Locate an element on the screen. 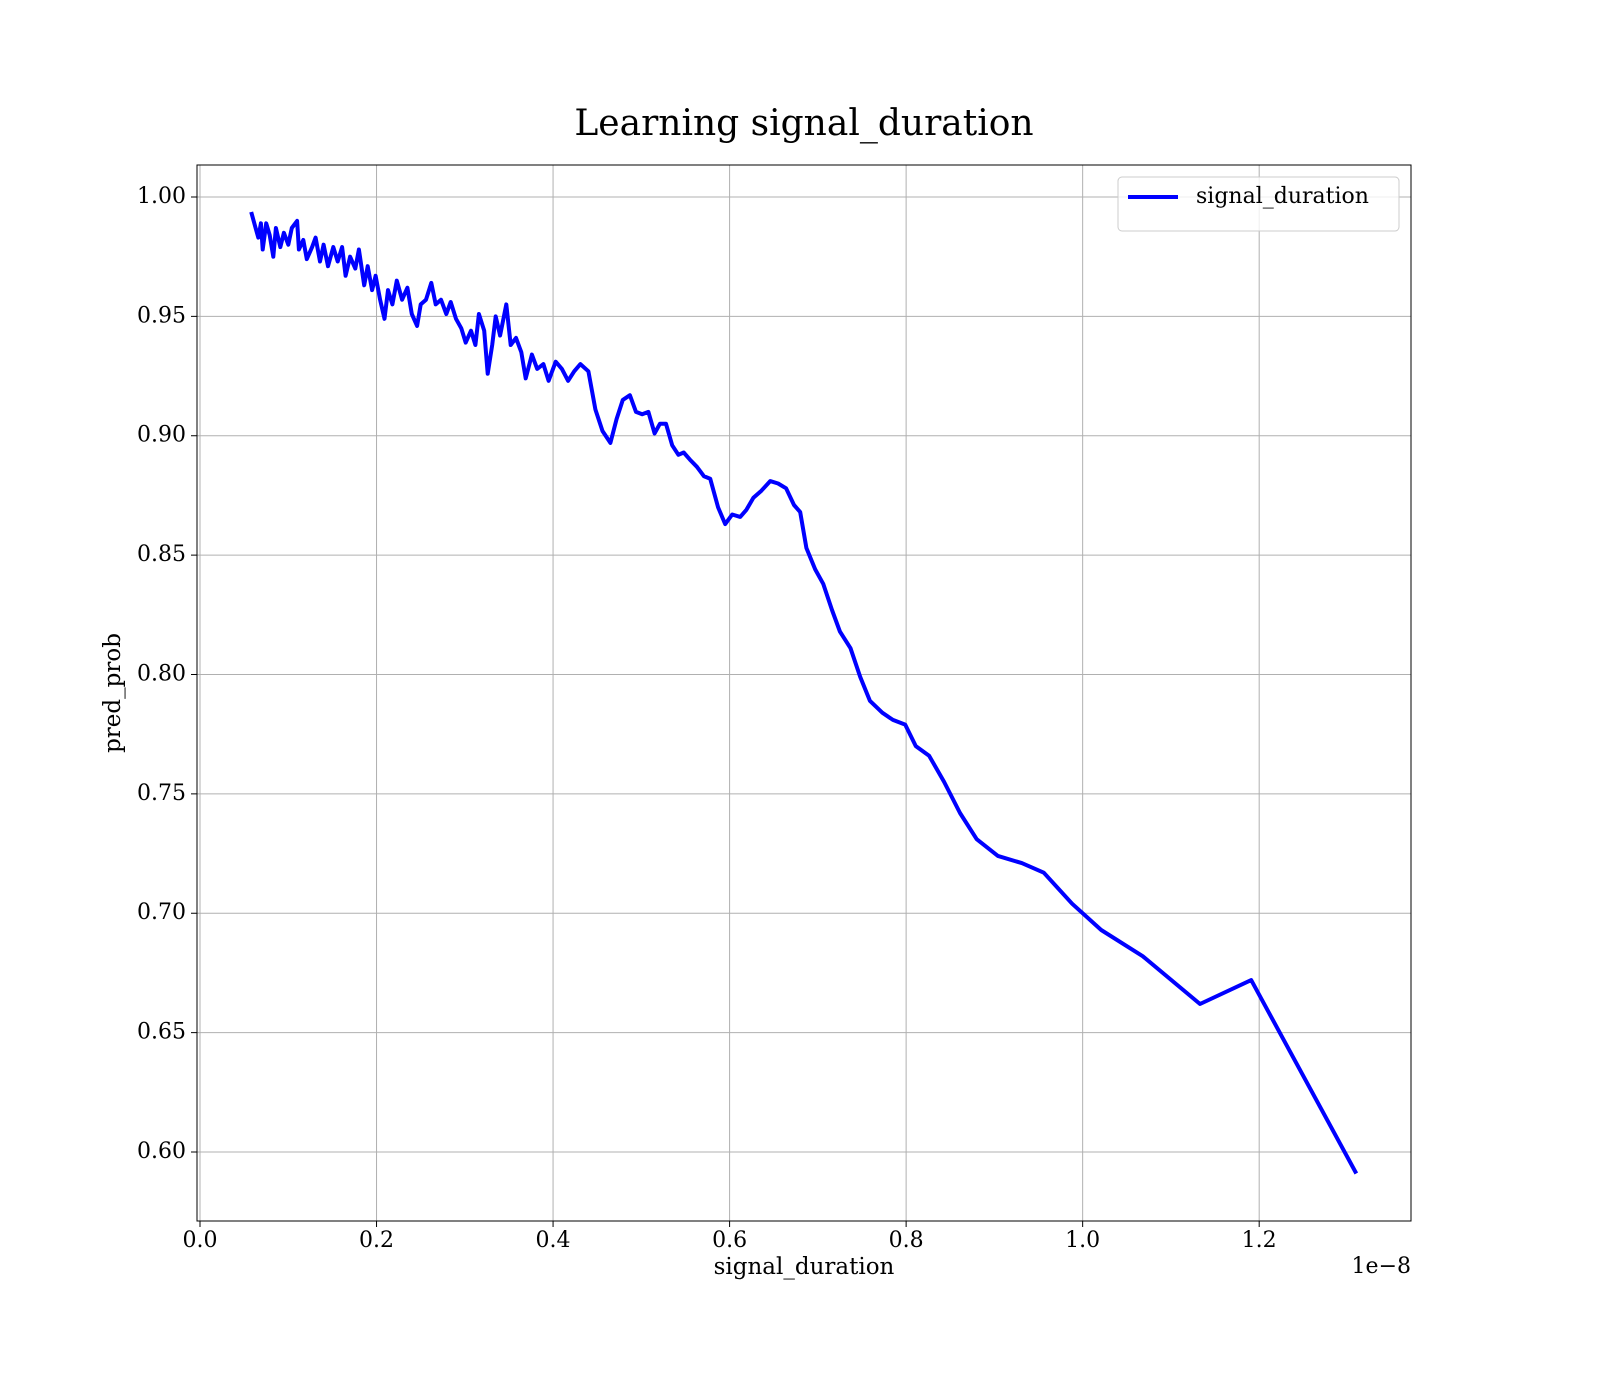 The height and width of the screenshot is (1400, 1600). x-tick-label: 0.0 is located at coordinates (200, 1240).